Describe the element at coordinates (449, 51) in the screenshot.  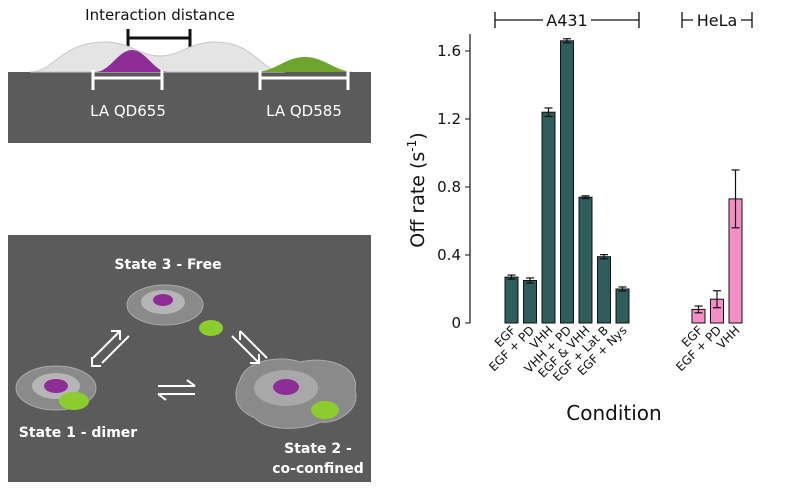
I see `y-tick-label: 1.6` at that location.